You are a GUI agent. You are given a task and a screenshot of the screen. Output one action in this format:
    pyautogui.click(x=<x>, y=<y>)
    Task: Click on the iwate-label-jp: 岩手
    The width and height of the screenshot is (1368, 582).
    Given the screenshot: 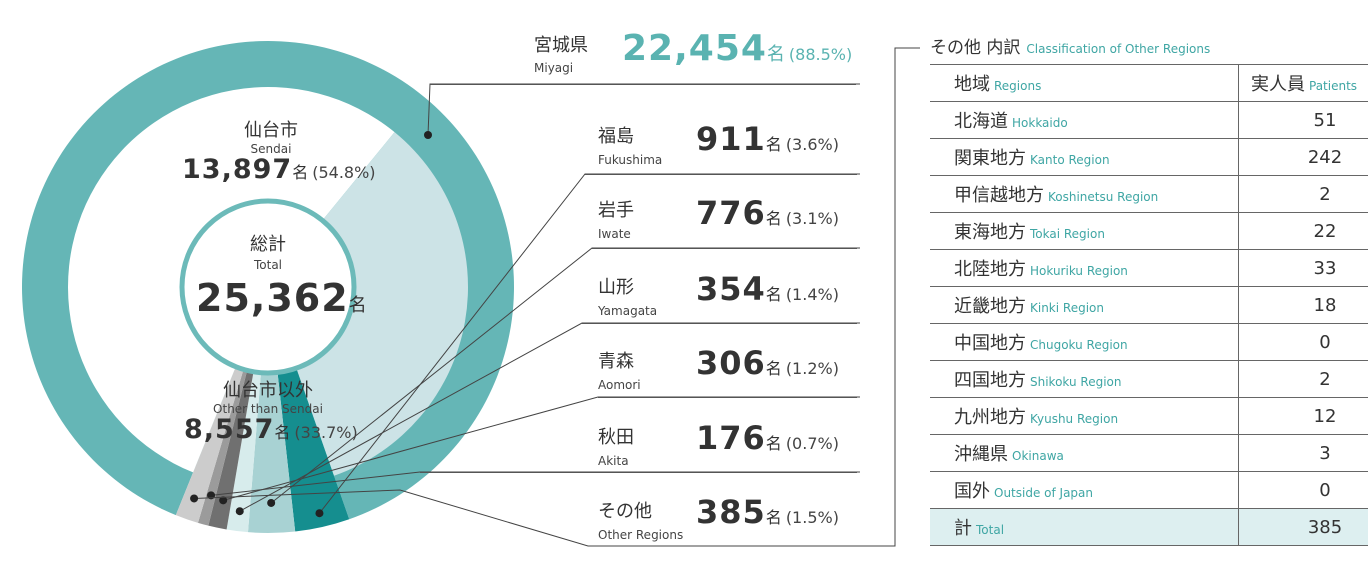 What is the action you would take?
    pyautogui.click(x=616, y=210)
    